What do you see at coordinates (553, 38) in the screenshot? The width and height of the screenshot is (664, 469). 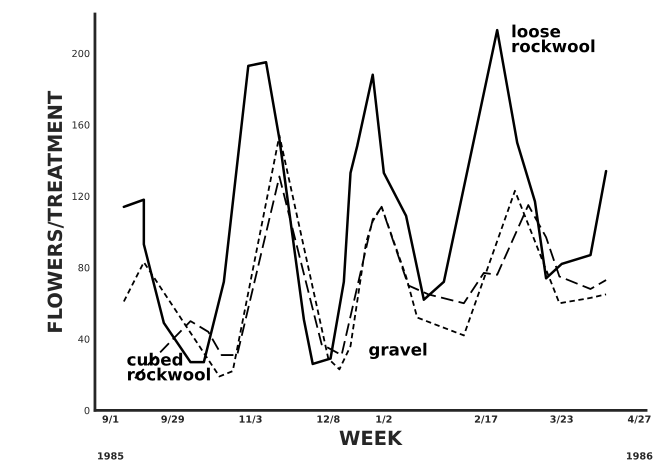 I see `series-label: loose rockwool` at bounding box center [553, 38].